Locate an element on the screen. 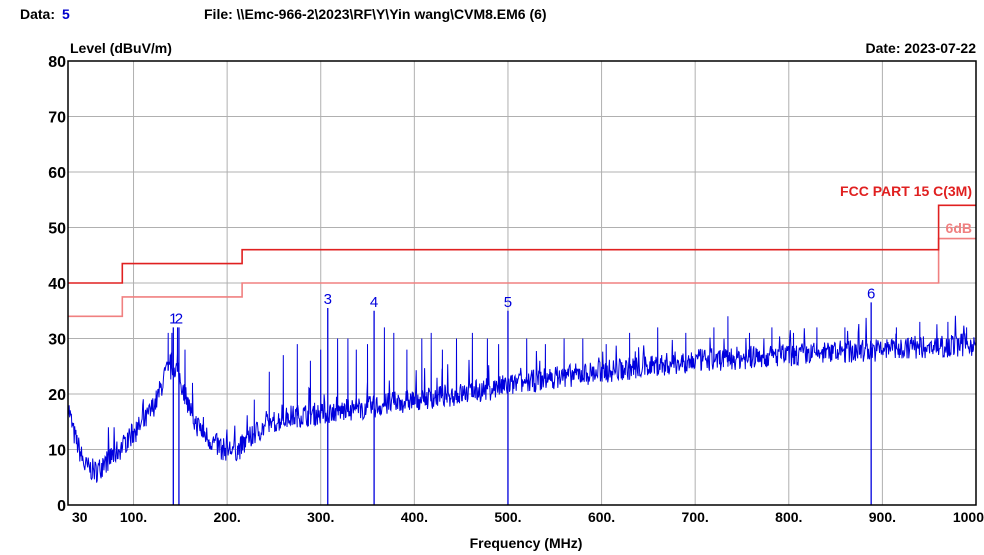 The width and height of the screenshot is (984, 555). marker-label: 4 is located at coordinates (374, 302).